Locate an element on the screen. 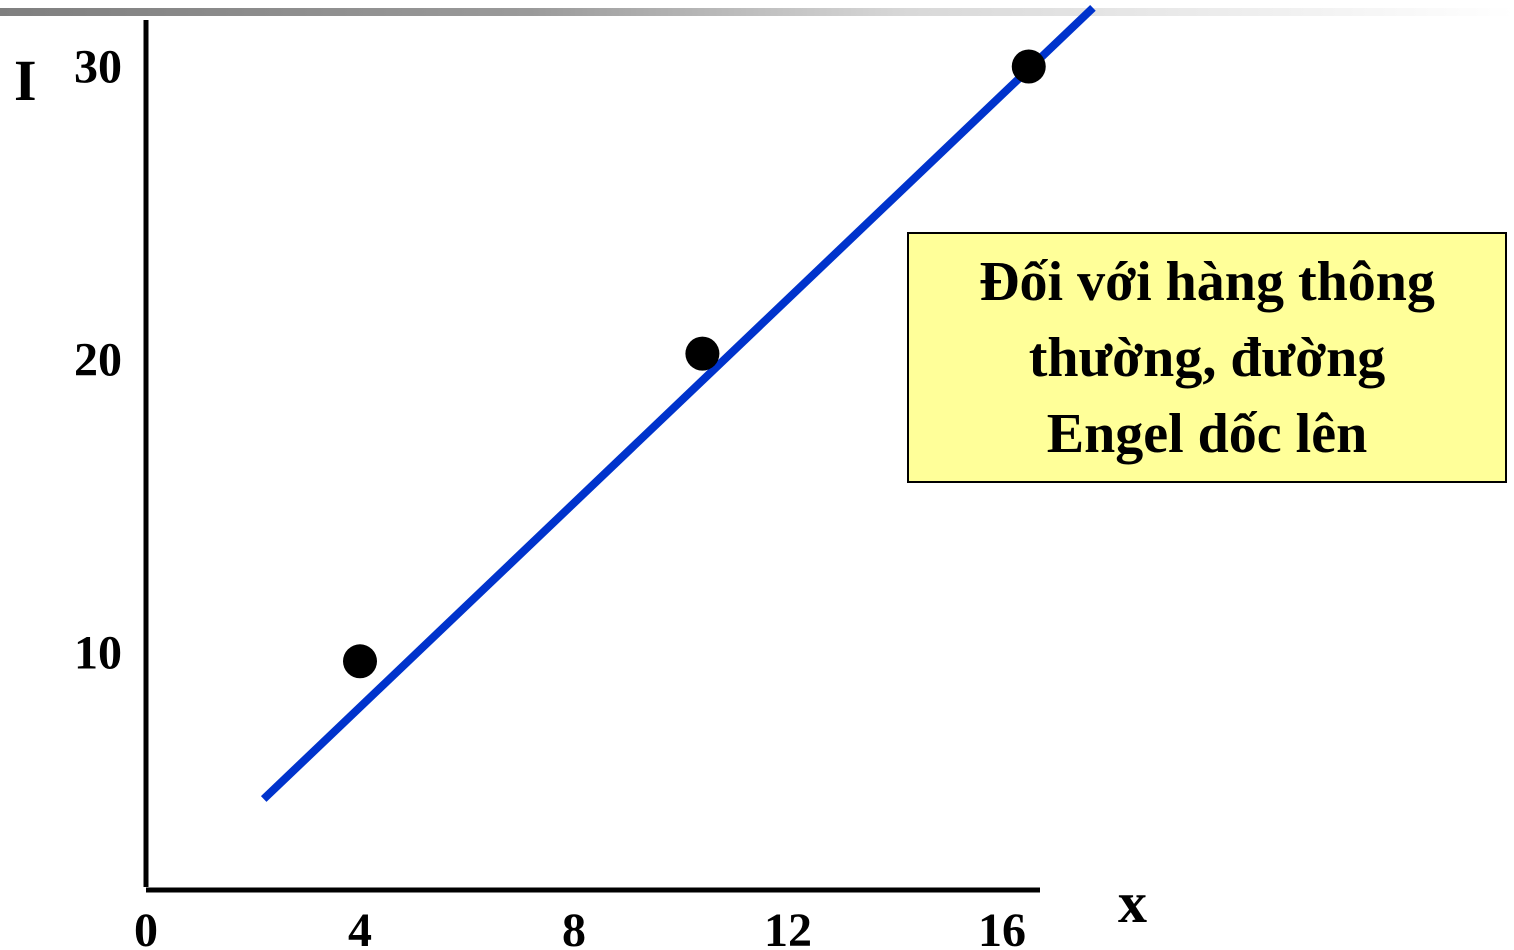 This screenshot has width=1514, height=950. y-tick-label: 20 is located at coordinates (98, 360).